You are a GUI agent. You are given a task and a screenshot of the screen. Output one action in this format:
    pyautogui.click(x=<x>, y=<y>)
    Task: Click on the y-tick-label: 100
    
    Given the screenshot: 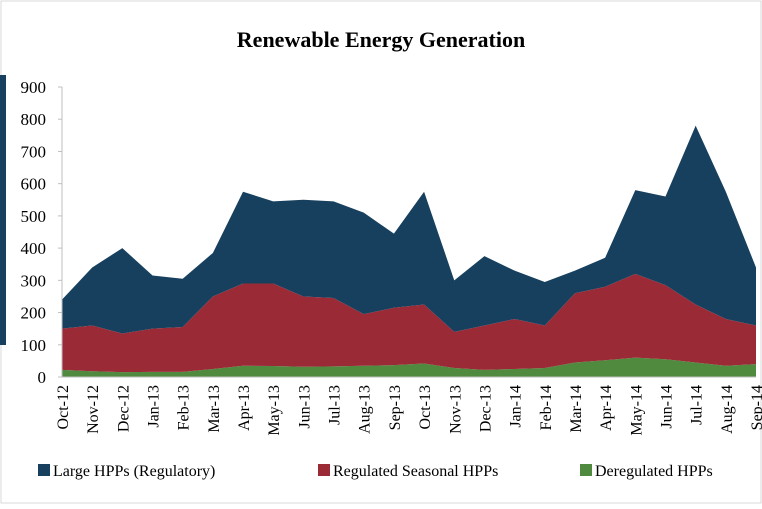 What is the action you would take?
    pyautogui.click(x=34, y=345)
    